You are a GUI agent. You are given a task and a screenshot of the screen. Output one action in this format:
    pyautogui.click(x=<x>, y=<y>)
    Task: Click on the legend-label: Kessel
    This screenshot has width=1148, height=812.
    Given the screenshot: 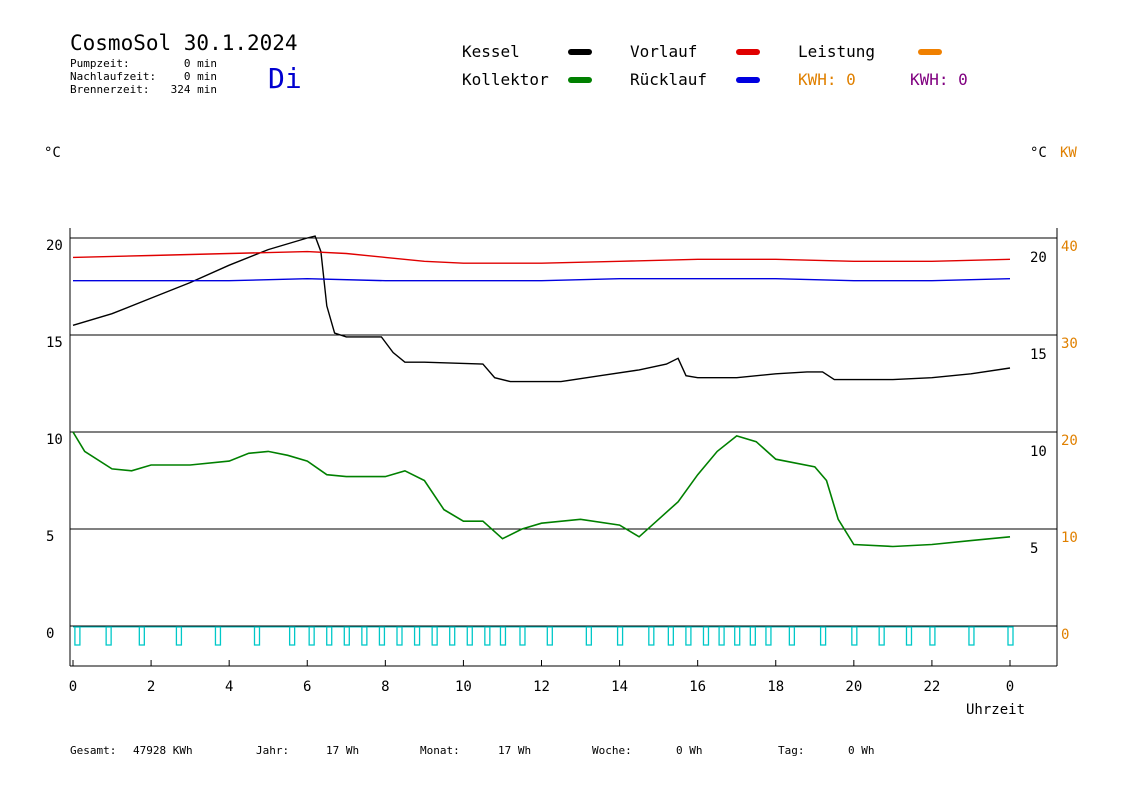 What is the action you would take?
    pyautogui.click(x=491, y=51)
    